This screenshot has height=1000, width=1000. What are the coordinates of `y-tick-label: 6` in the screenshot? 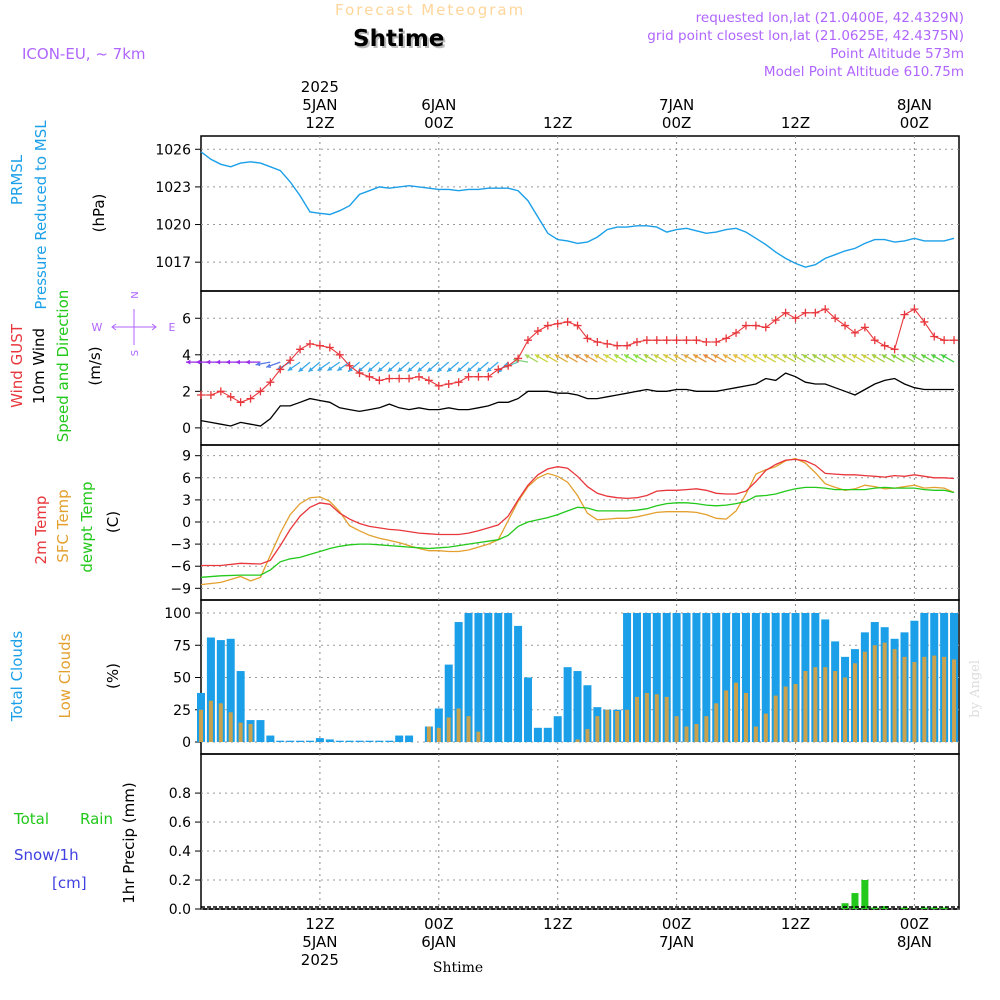 It's located at (186, 479).